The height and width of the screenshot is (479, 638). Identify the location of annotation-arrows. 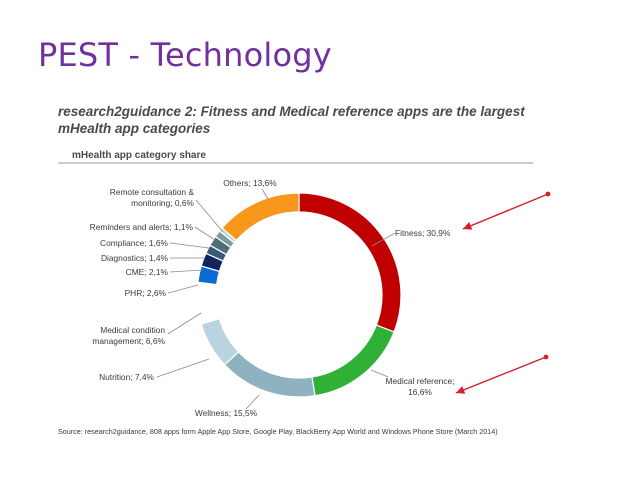
(503, 292).